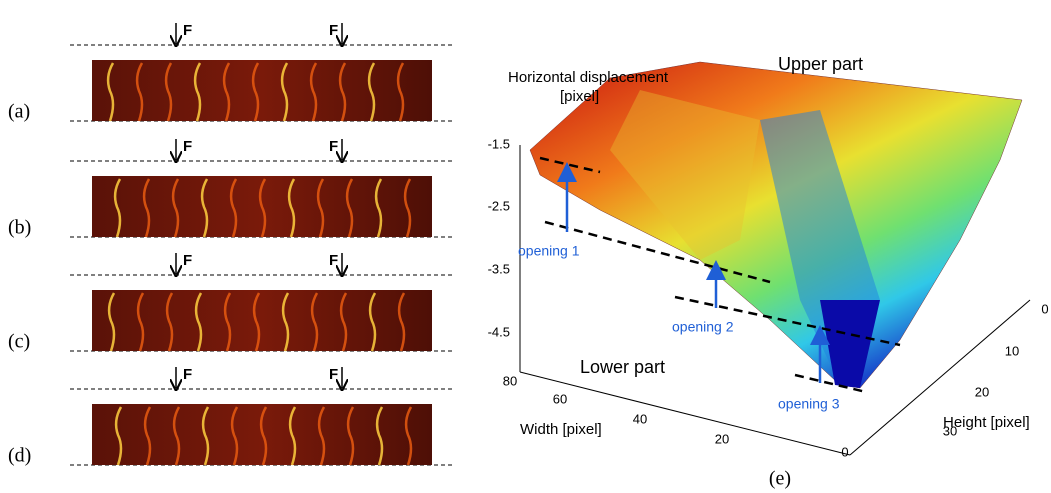 This screenshot has width=1051, height=493. Describe the element at coordinates (685, 175) in the screenshot. I see `surface-shade` at that location.